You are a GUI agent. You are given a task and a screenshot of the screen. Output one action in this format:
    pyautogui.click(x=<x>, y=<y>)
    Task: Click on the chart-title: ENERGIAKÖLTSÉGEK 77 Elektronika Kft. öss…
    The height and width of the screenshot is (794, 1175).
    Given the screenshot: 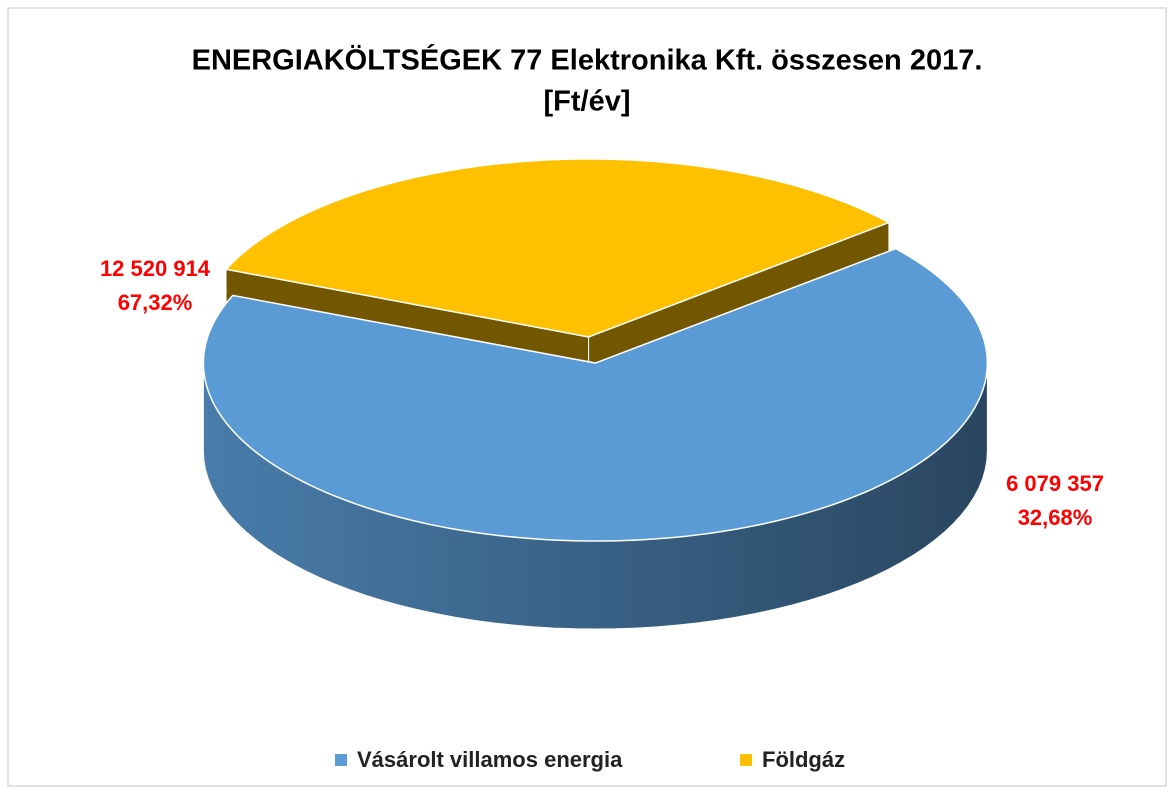 What is the action you would take?
    pyautogui.click(x=587, y=60)
    